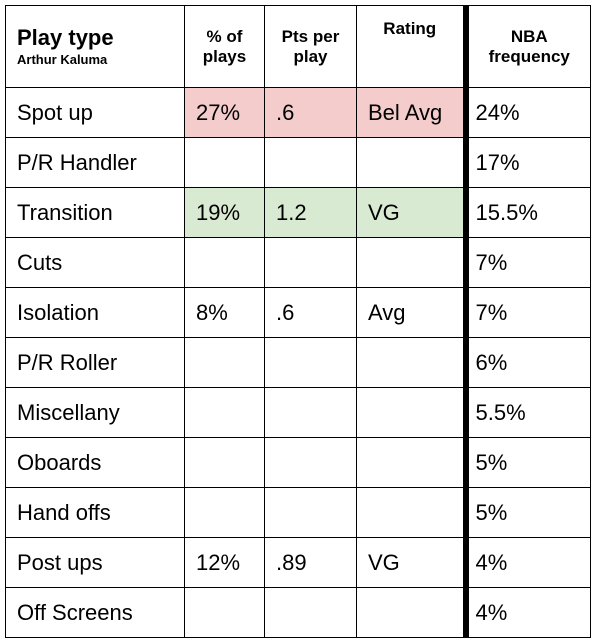 The image size is (597, 638). Describe the element at coordinates (310, 212) in the screenshot. I see `ppp-cell: 1.2` at that location.